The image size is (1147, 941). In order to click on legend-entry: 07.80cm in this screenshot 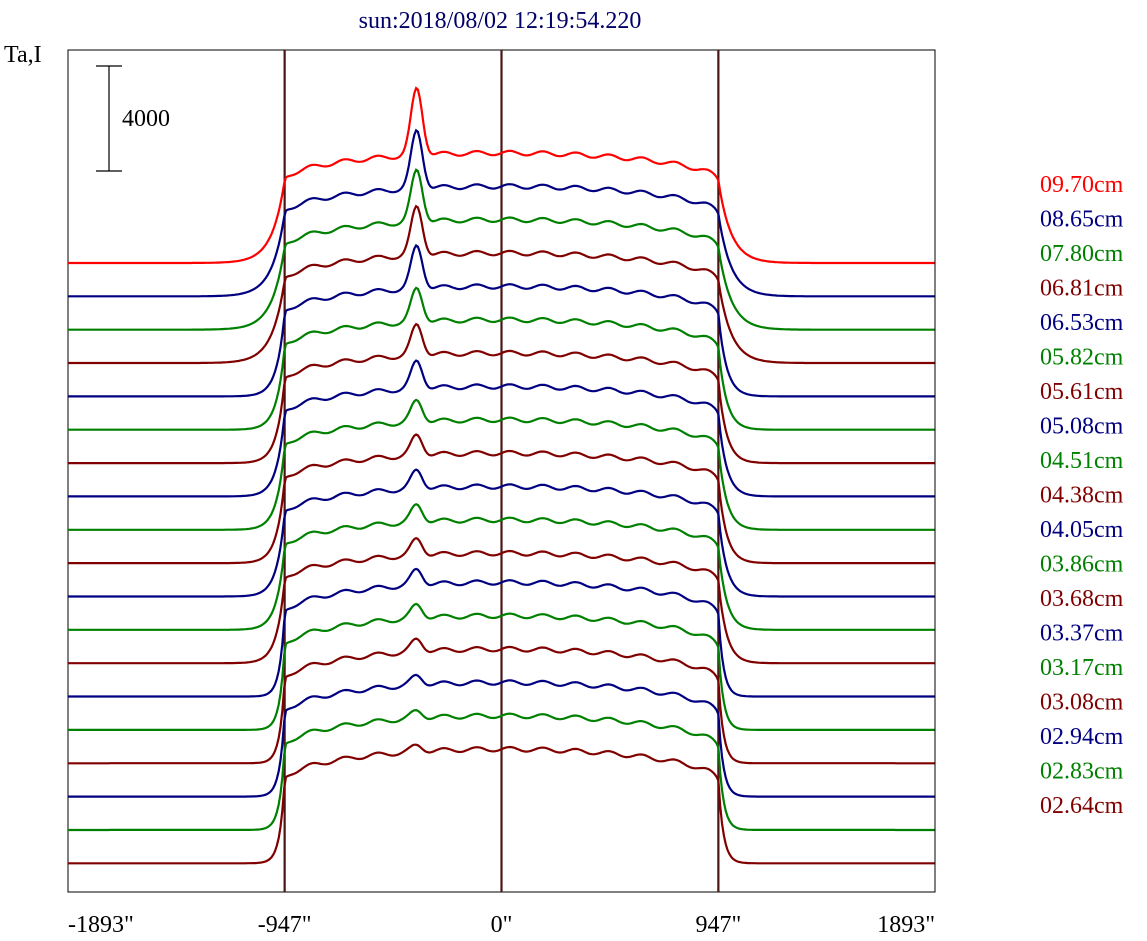, I will do `click(1082, 254)`.